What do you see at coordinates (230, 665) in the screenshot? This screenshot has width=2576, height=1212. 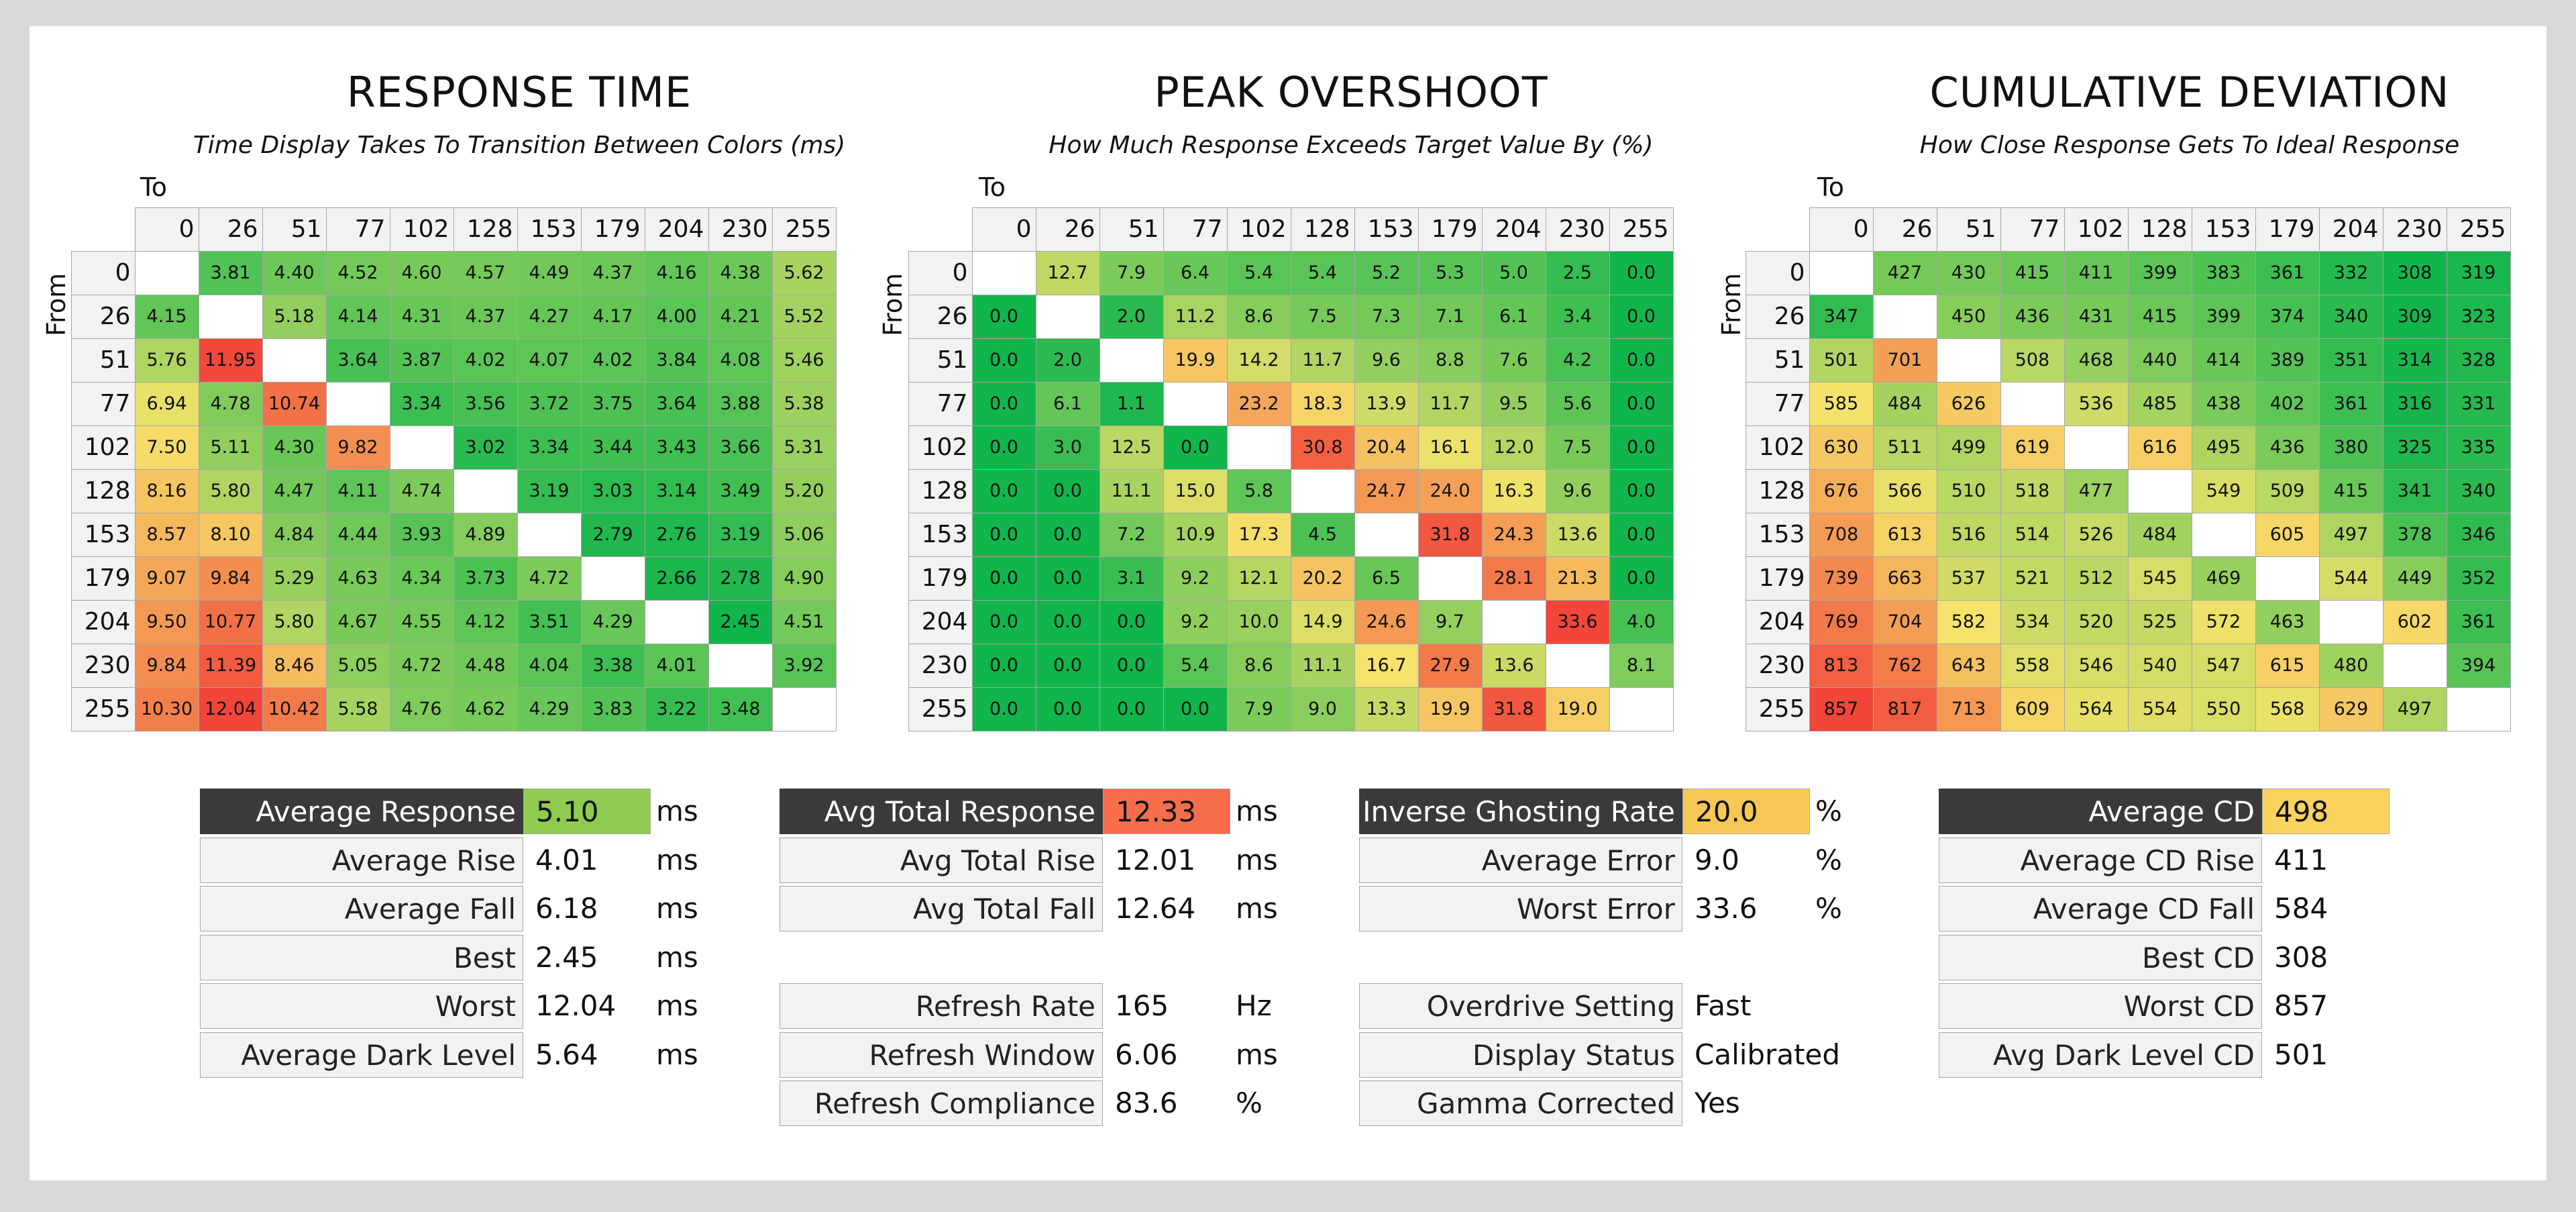 I see `response-time-cell: 11.39` at bounding box center [230, 665].